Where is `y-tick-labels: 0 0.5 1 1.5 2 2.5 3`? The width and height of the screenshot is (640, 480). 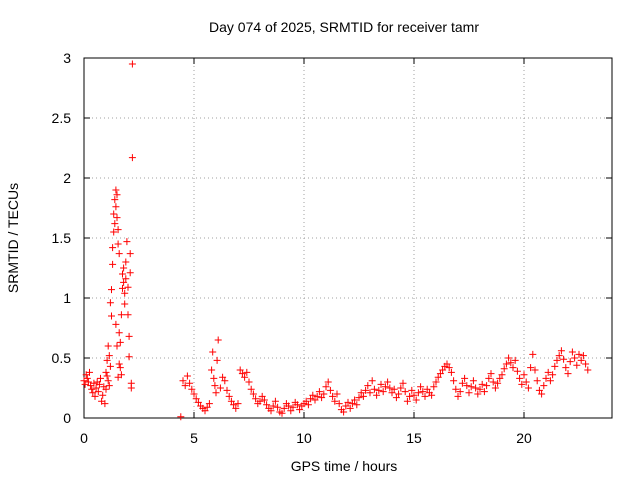
y-tick-labels: 0 0.5 1 1.5 2 2.5 3 is located at coordinates (62, 238).